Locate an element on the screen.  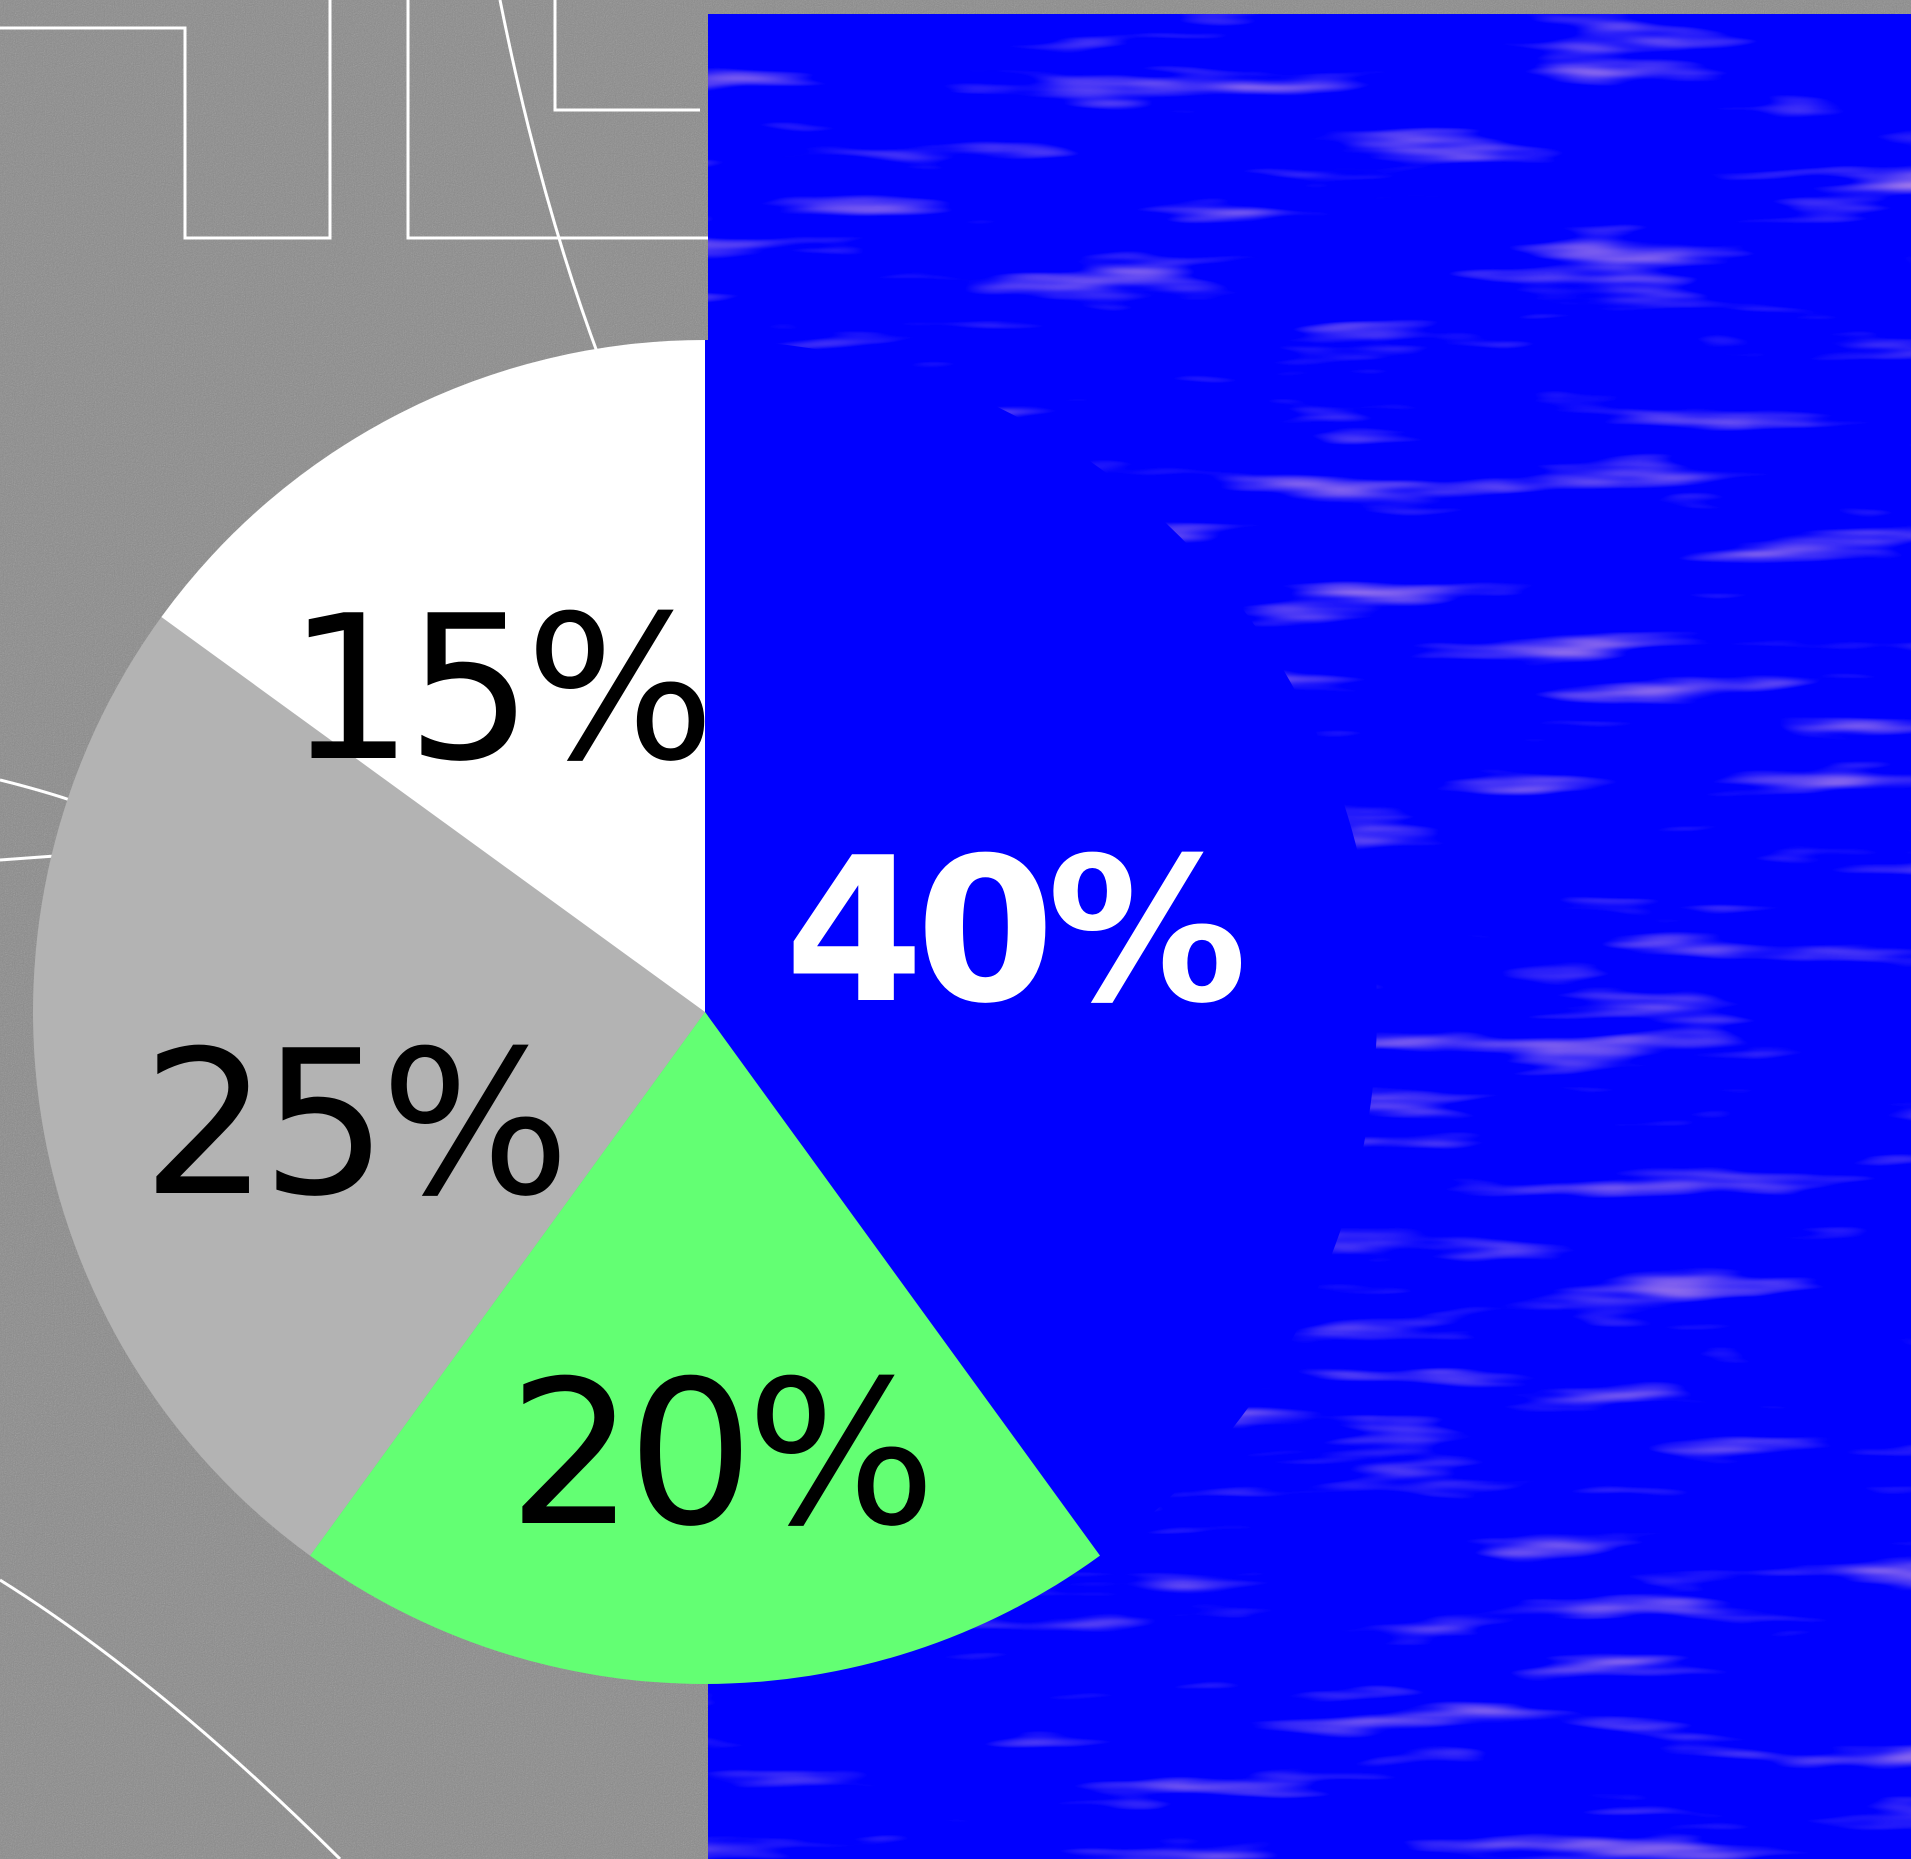
pie-label-15-percent: 15% is located at coordinates (497, 689).